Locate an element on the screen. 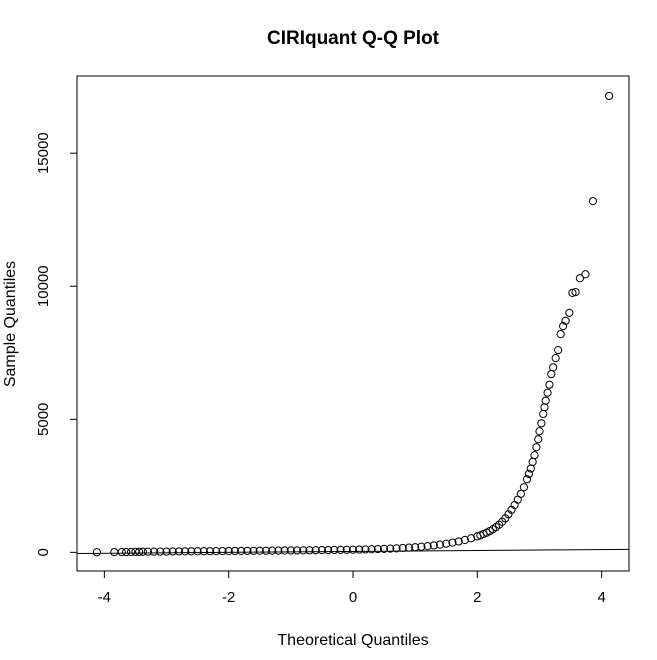  chart-title: CIRIquant Q-Q Plot is located at coordinates (353, 38).